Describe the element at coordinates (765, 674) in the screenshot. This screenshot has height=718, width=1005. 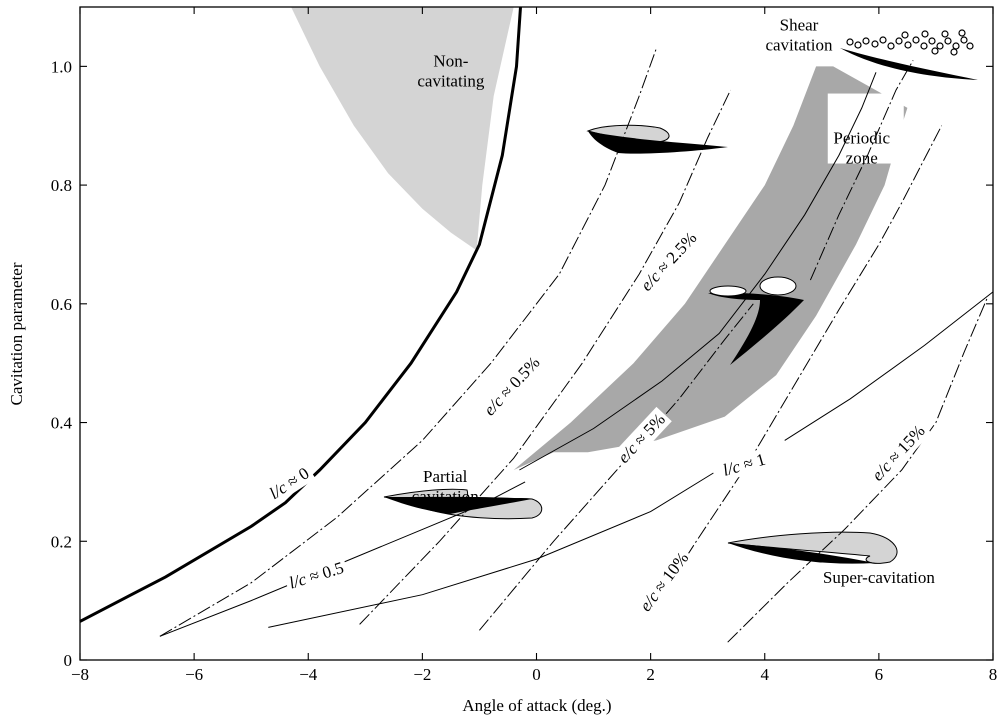
I see `x-tick-label: 4` at that location.